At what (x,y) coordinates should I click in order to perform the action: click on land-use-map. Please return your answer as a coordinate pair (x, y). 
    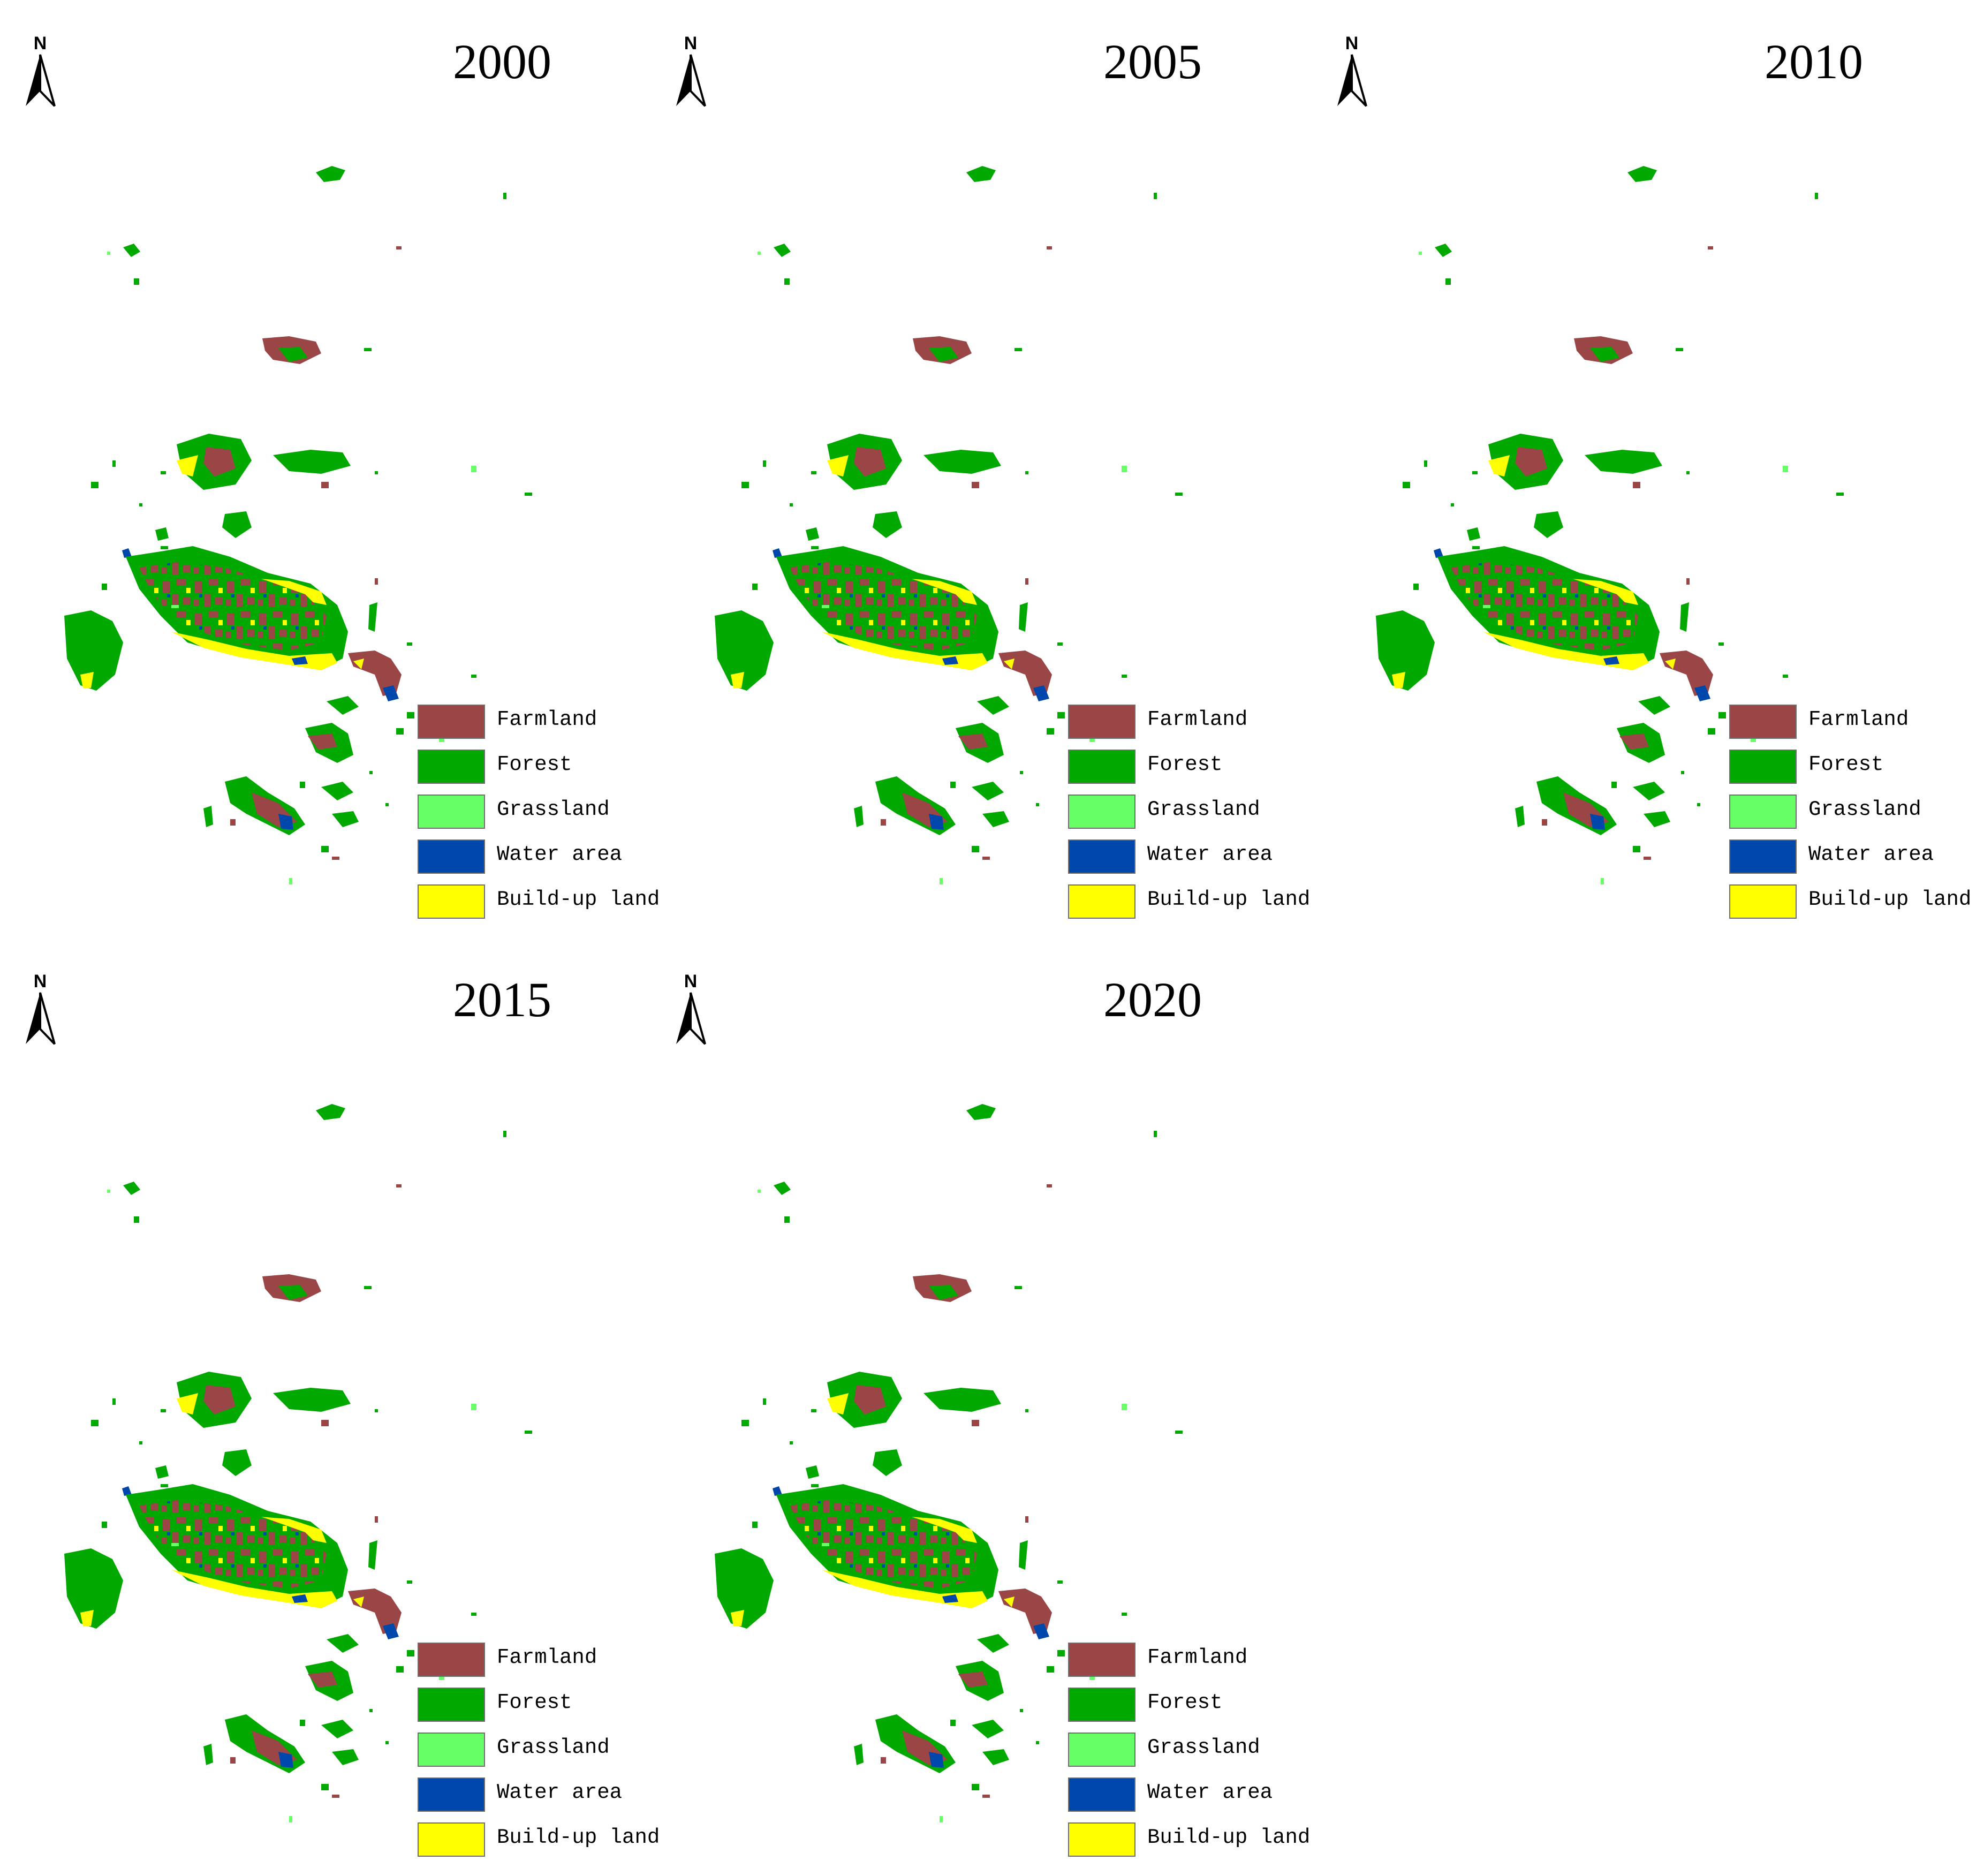
    Looking at the image, I should click on (298, 1463).